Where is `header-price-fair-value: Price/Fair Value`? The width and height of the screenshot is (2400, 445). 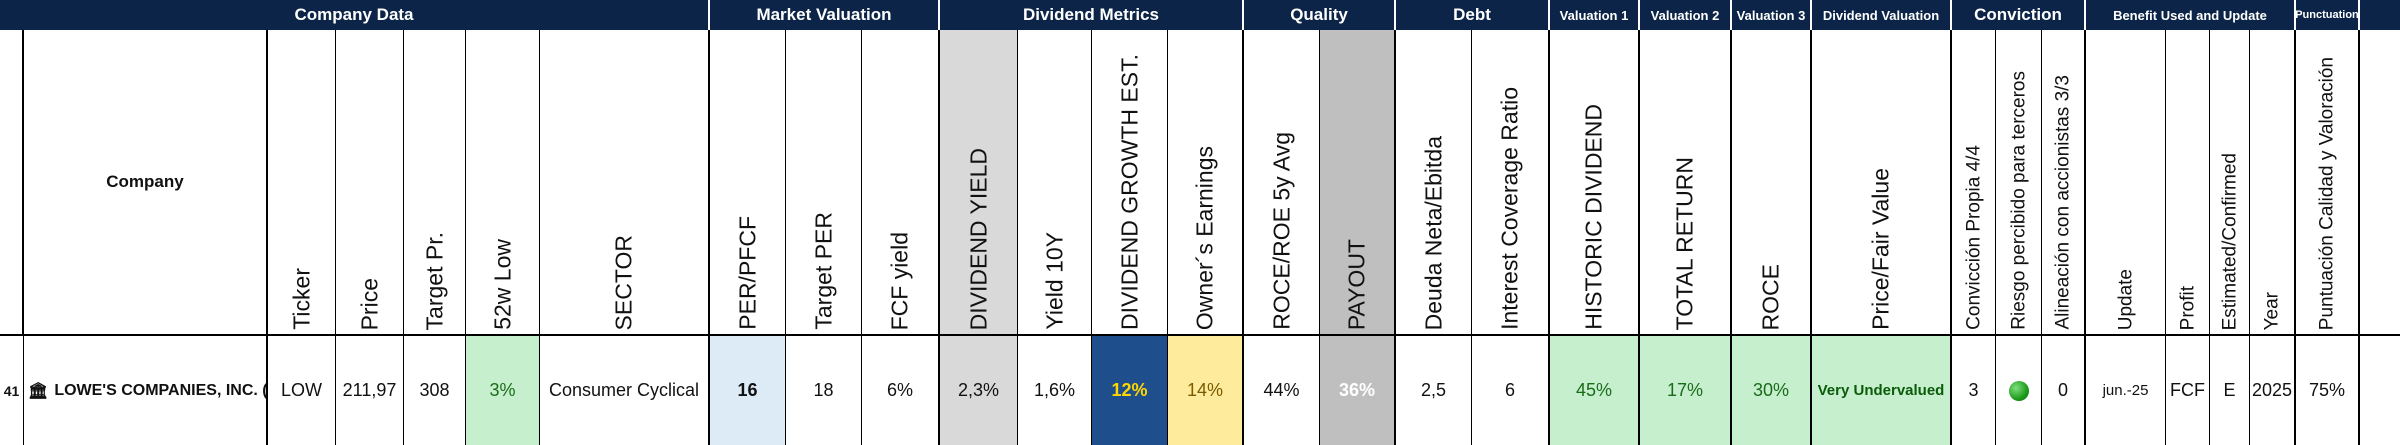
header-price-fair-value: Price/Fair Value is located at coordinates (1882, 182).